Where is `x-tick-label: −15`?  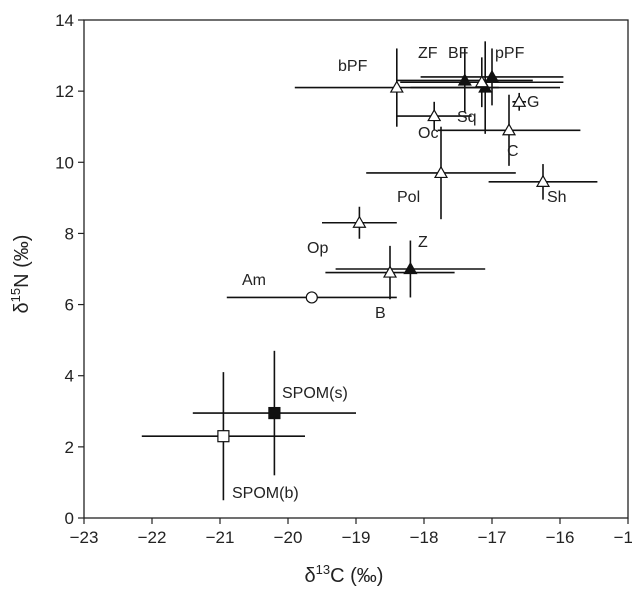
x-tick-label: −15 is located at coordinates (623, 537).